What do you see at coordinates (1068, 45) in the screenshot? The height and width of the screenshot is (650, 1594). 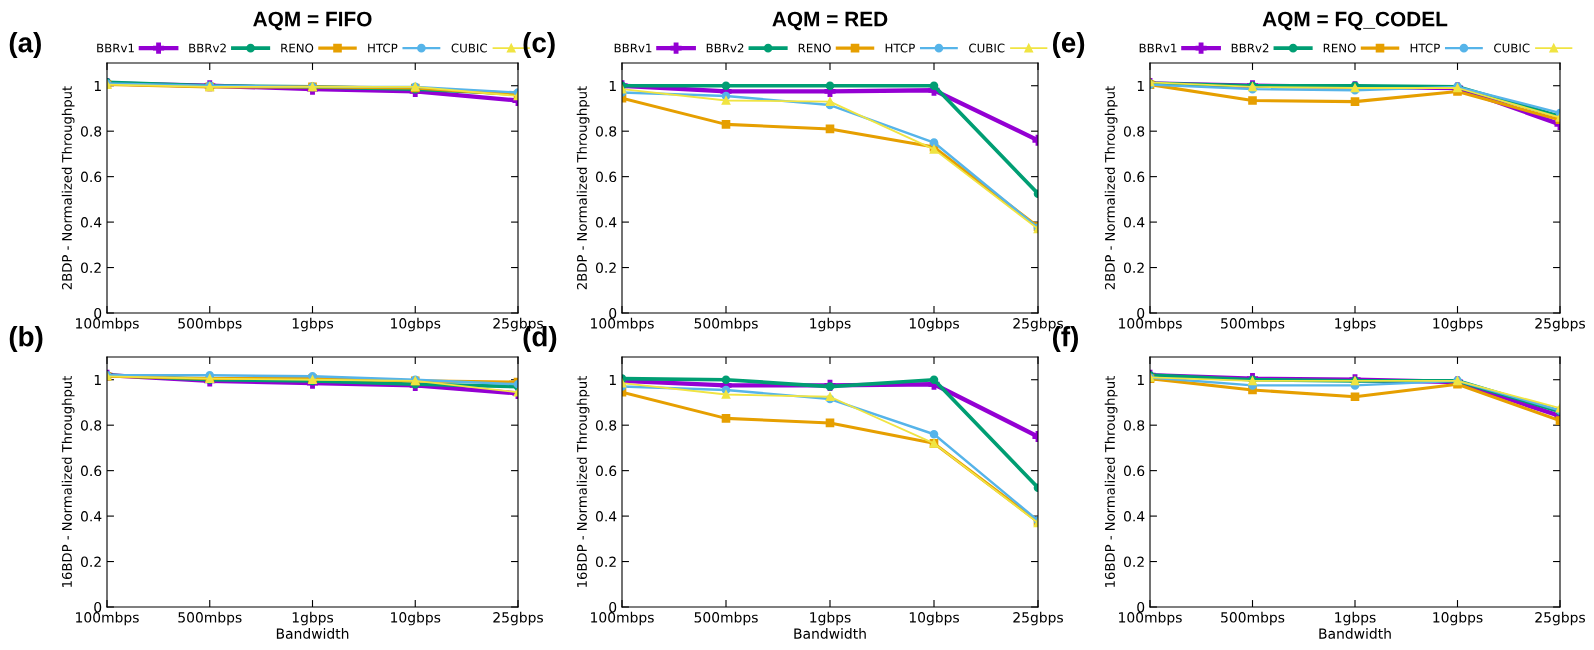 I see `text: (e)` at bounding box center [1068, 45].